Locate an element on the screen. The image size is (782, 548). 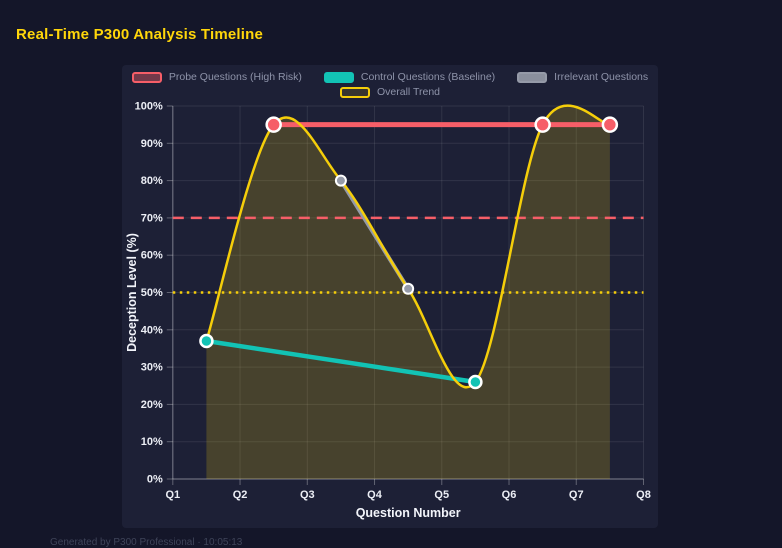
x-axis-tick-label: Q5 is located at coordinates (441, 495).